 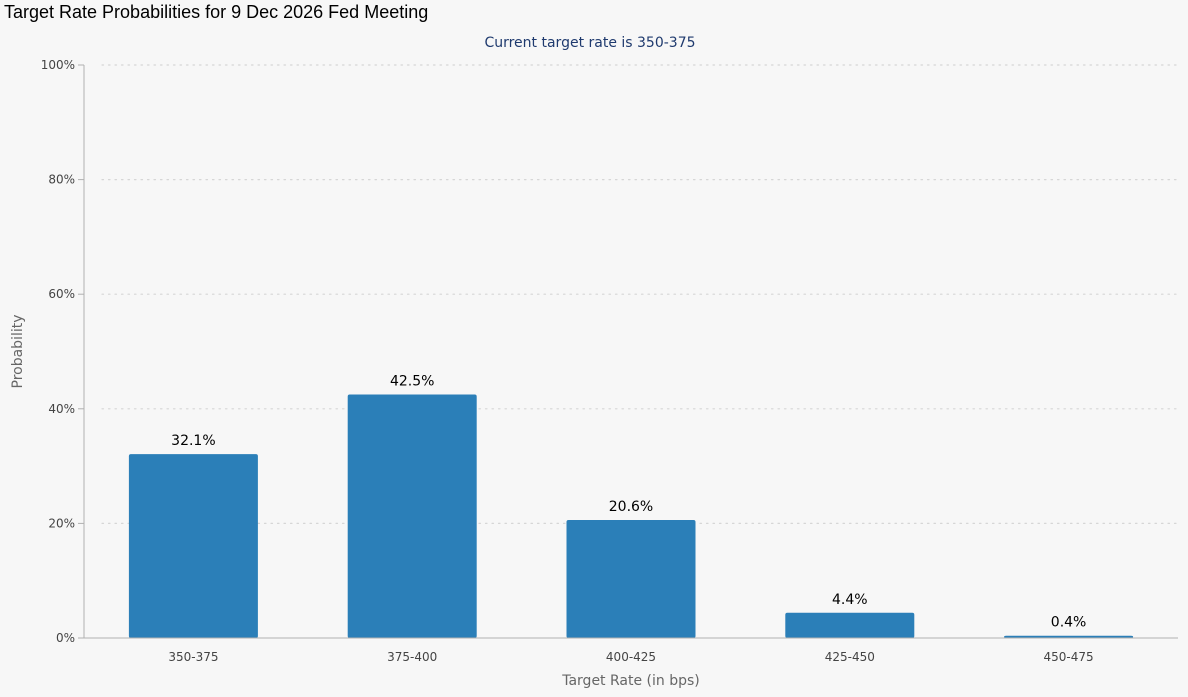 I want to click on y-tick-label: 60%, so click(x=61, y=294).